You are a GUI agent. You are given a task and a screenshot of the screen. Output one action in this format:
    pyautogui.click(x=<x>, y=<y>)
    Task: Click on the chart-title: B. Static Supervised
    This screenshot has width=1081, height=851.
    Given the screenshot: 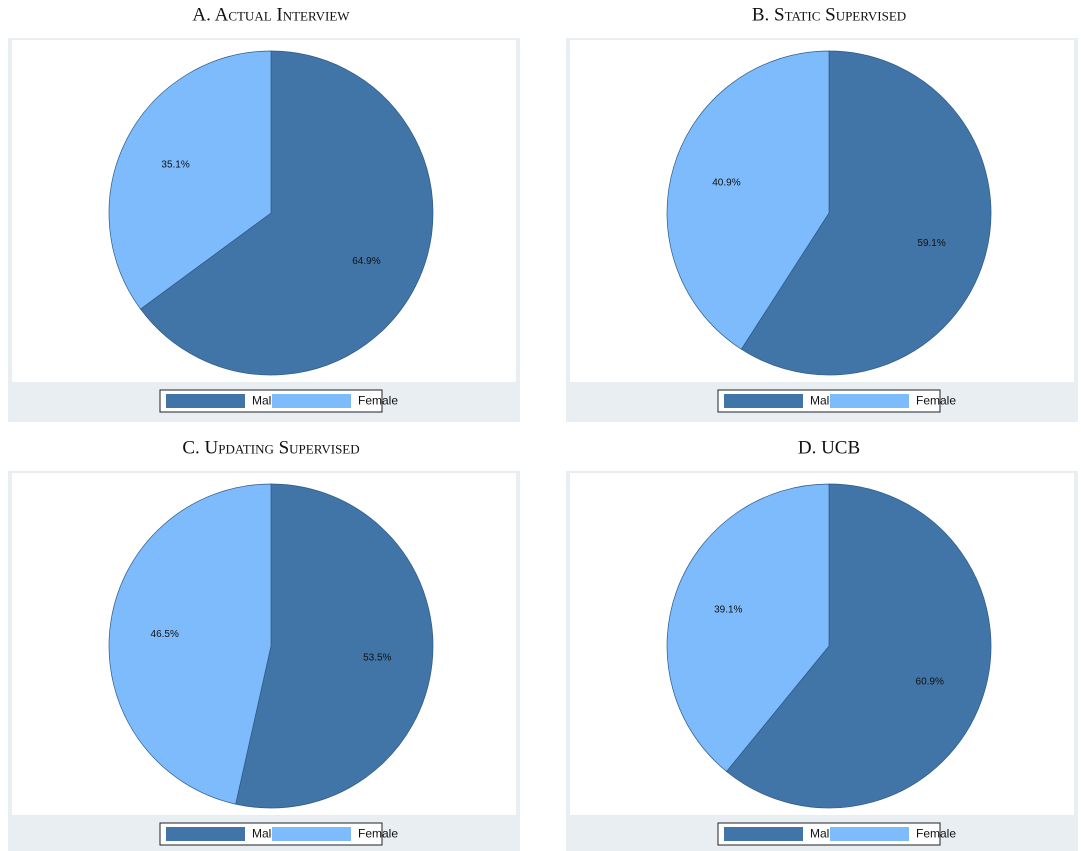 What is the action you would take?
    pyautogui.click(x=829, y=14)
    